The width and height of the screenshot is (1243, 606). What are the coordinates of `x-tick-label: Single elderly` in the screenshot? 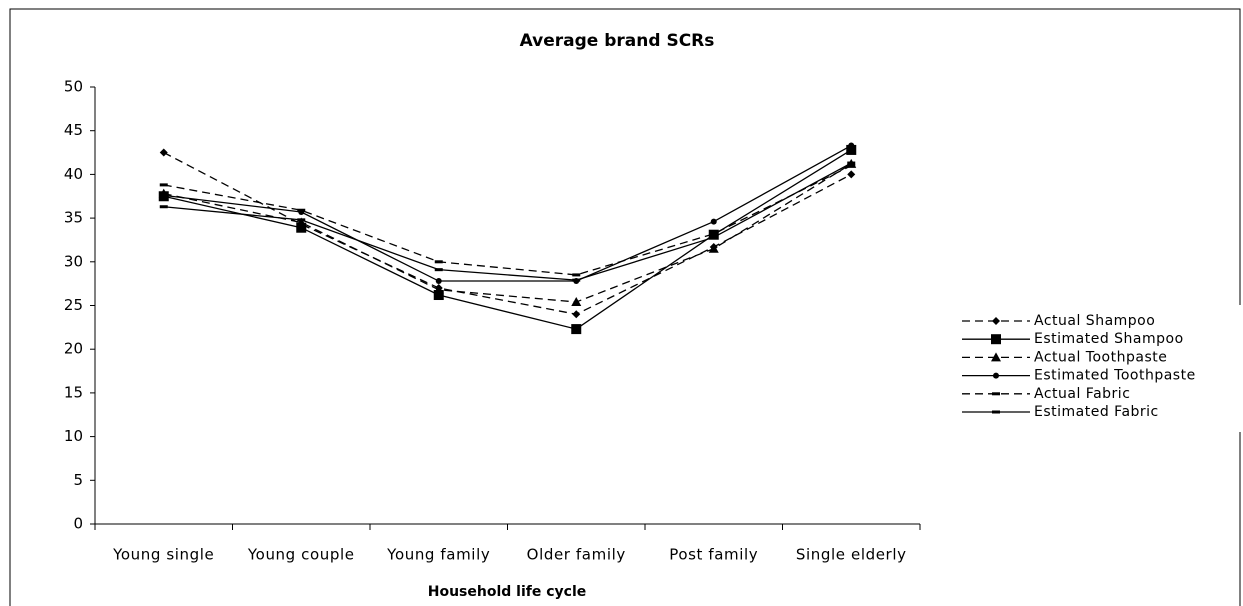 It's located at (851, 555).